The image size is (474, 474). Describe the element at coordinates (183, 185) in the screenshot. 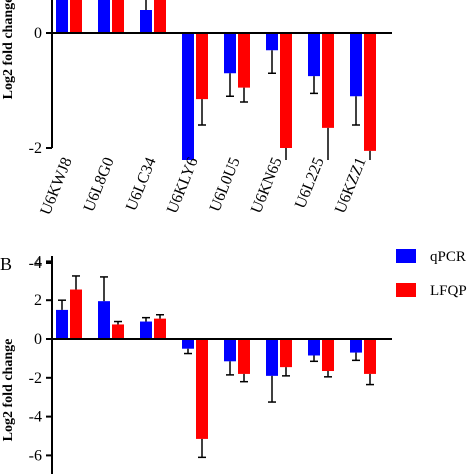

I see `panel-a-x-tick-label: U6KLY6` at that location.